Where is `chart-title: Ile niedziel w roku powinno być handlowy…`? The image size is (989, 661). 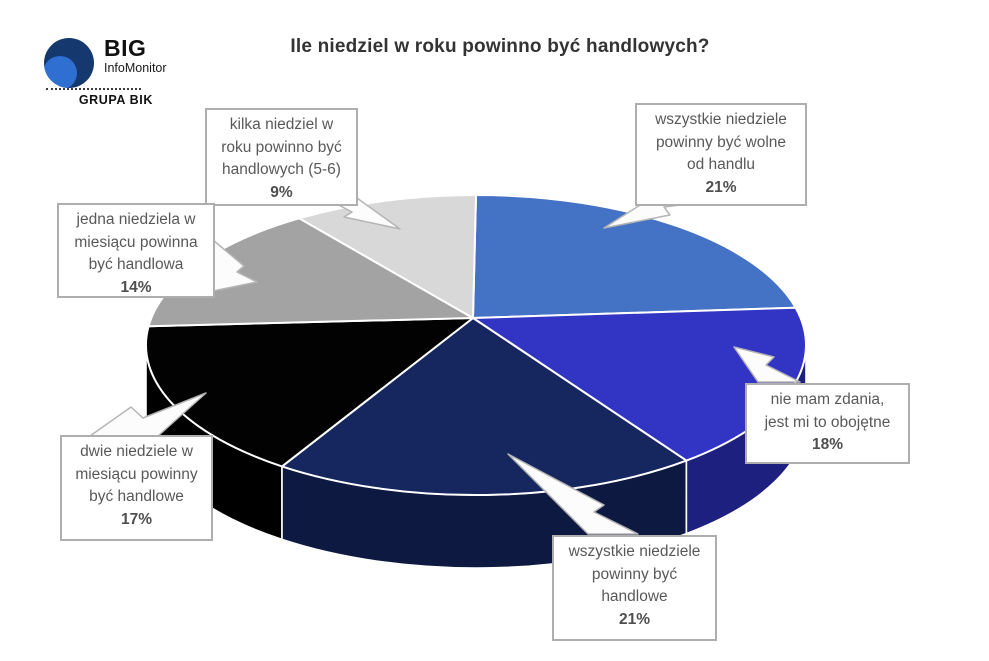 chart-title: Ile niedziel w roku powinno być handlowy… is located at coordinates (500, 46).